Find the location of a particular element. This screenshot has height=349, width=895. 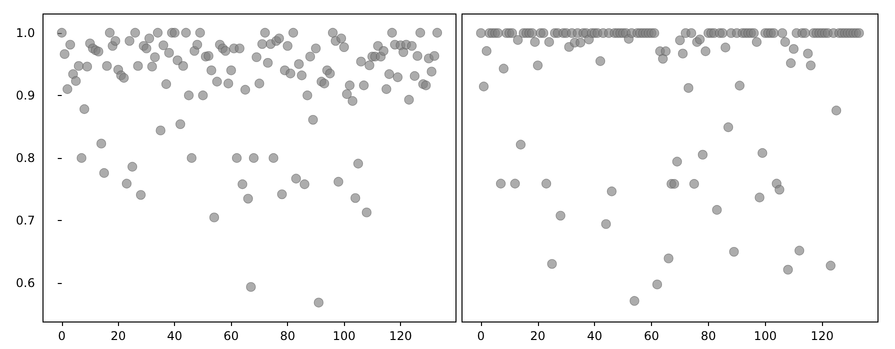

y-tick-label: 1.0 is located at coordinates (25, 33).